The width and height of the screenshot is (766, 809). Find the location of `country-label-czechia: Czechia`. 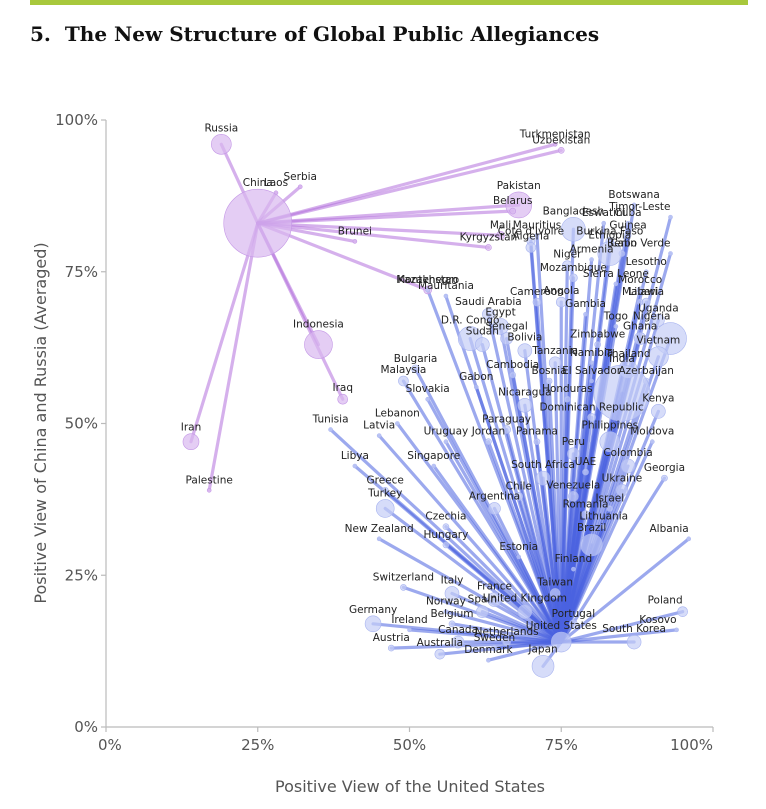

country-label-czechia: Czechia is located at coordinates (445, 517).